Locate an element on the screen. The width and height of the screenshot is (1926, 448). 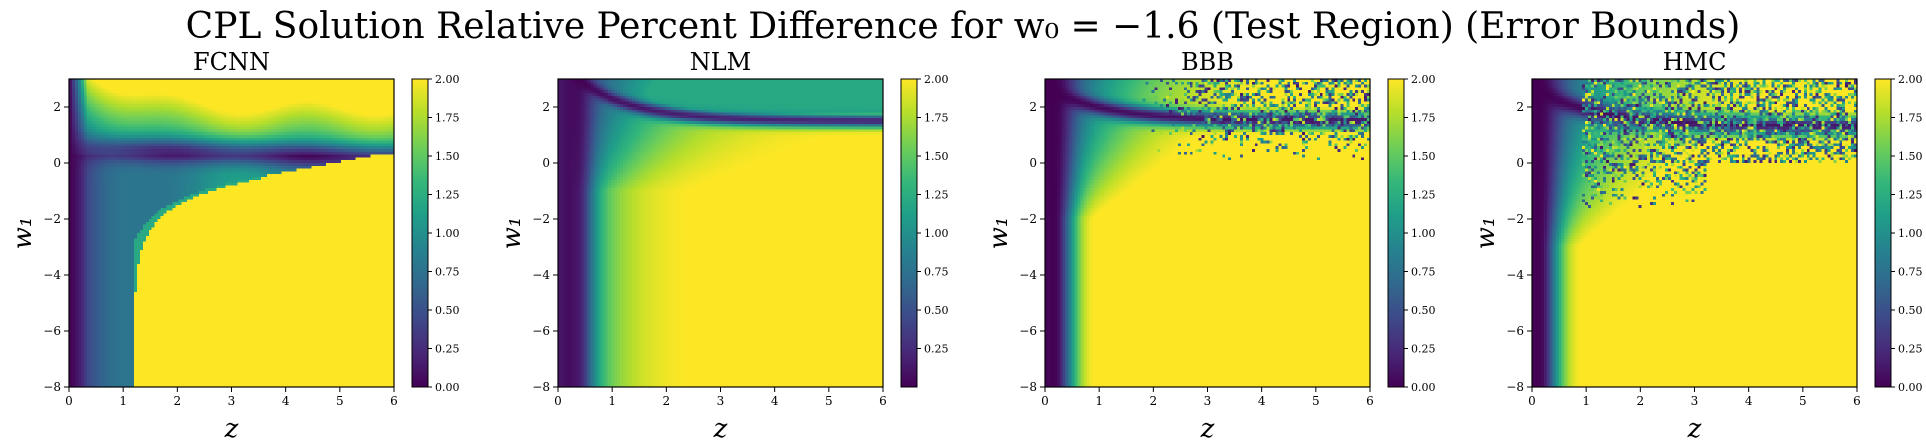
panel-title: NLM is located at coordinates (721, 62).